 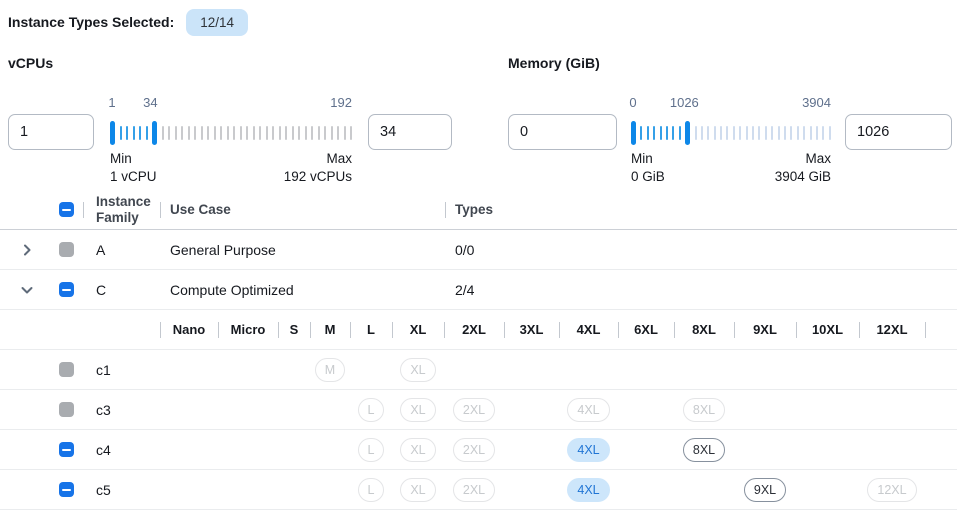 I want to click on family-name-cell: C, so click(x=122, y=289).